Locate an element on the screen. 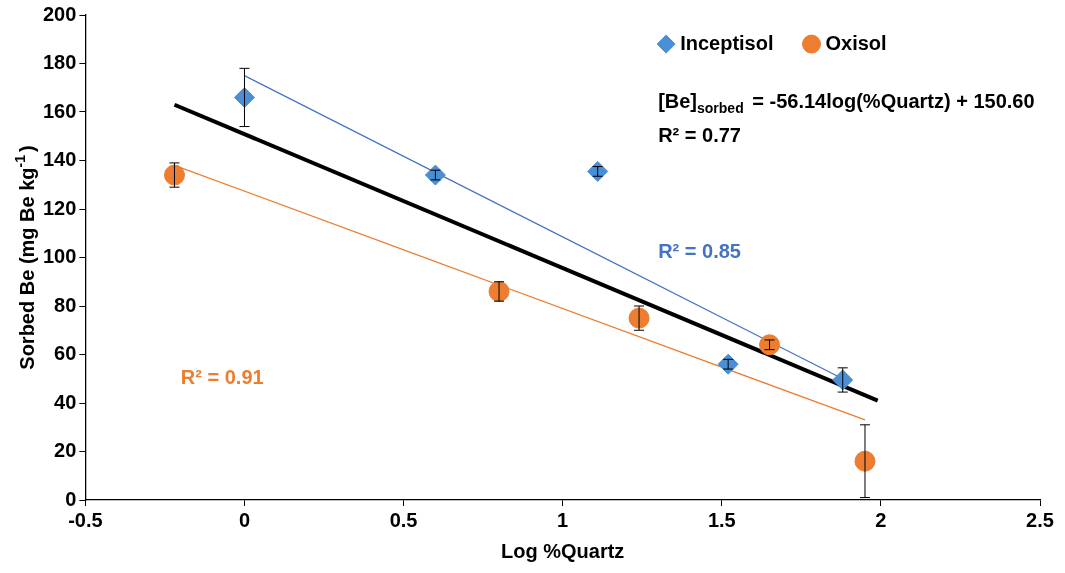 This screenshot has width=1065, height=573. y-tick-label: 160 is located at coordinates (59, 110).